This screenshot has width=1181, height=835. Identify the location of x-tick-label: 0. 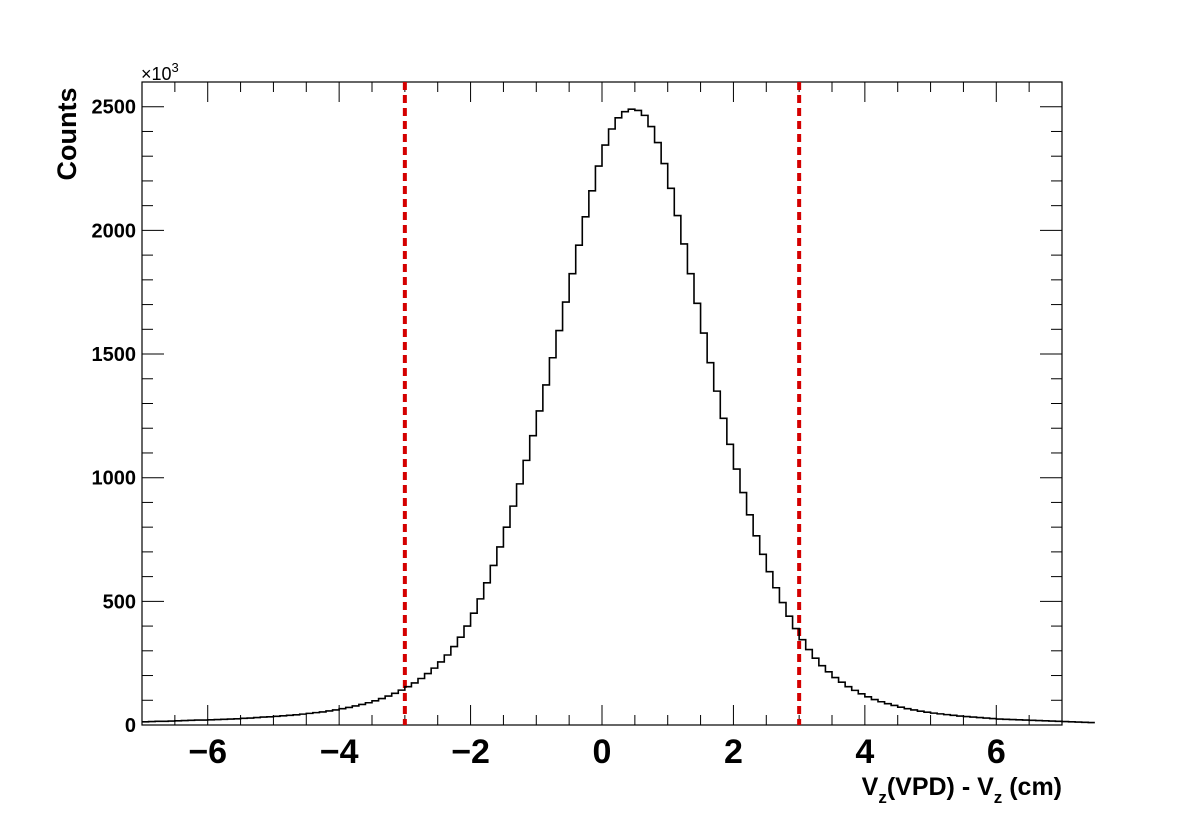
(602, 752).